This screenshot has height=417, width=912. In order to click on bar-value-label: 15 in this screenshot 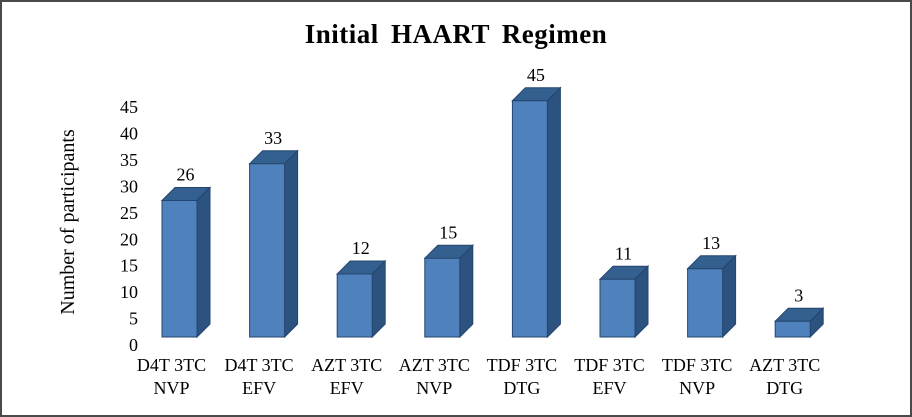, I will do `click(448, 232)`.